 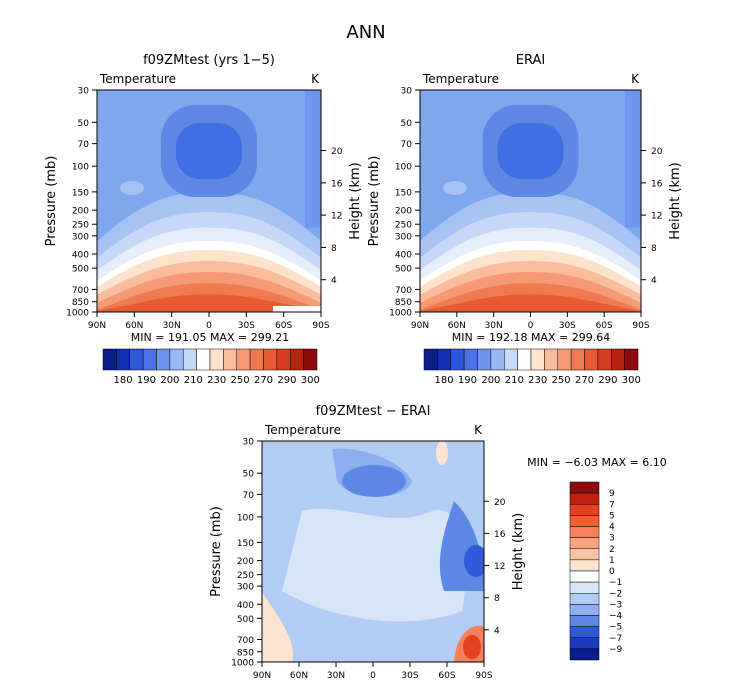 I want to click on warm-anomaly-top, so click(x=442, y=453).